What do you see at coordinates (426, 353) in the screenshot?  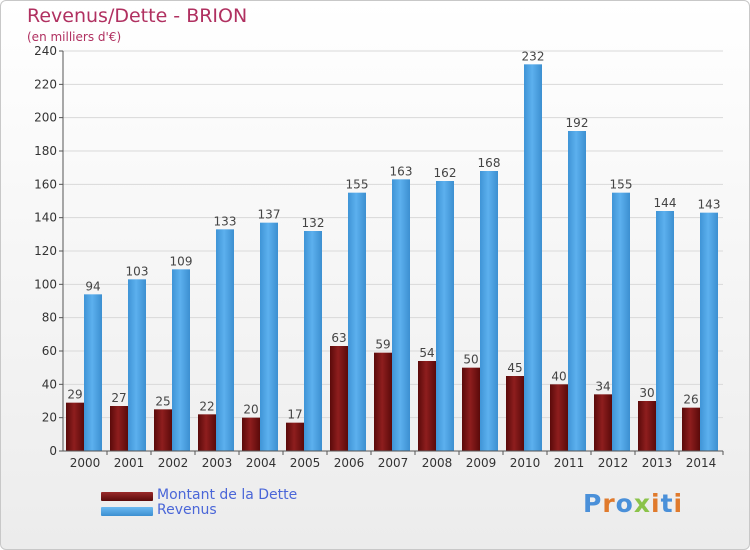 I see `data-label-debt: 54` at bounding box center [426, 353].